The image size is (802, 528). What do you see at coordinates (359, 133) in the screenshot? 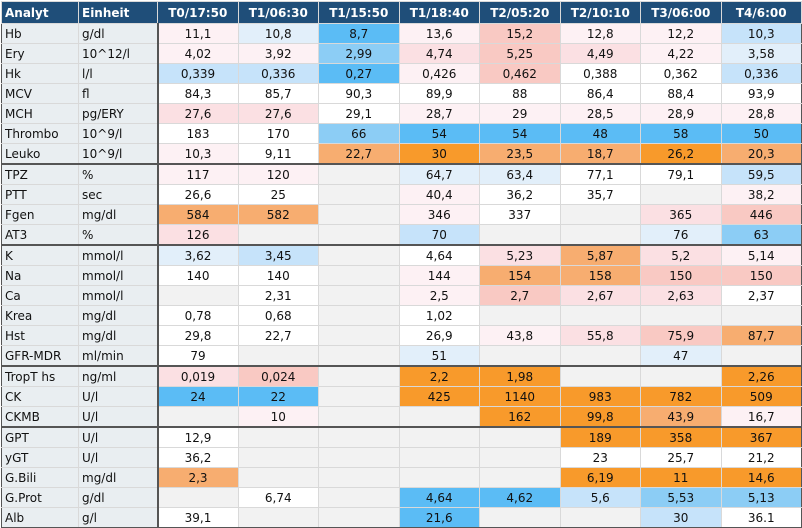
I see `value-cell: 66` at bounding box center [359, 133].